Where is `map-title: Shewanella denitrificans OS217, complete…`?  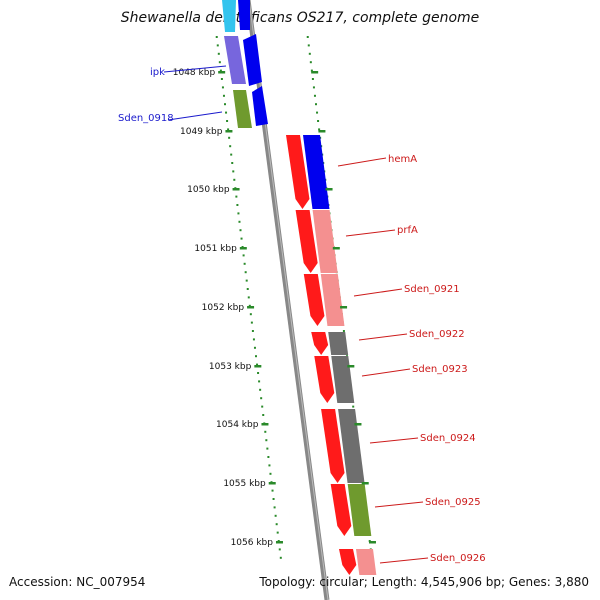 map-title: Shewanella denitrificans OS217, complete… is located at coordinates (300, 18).